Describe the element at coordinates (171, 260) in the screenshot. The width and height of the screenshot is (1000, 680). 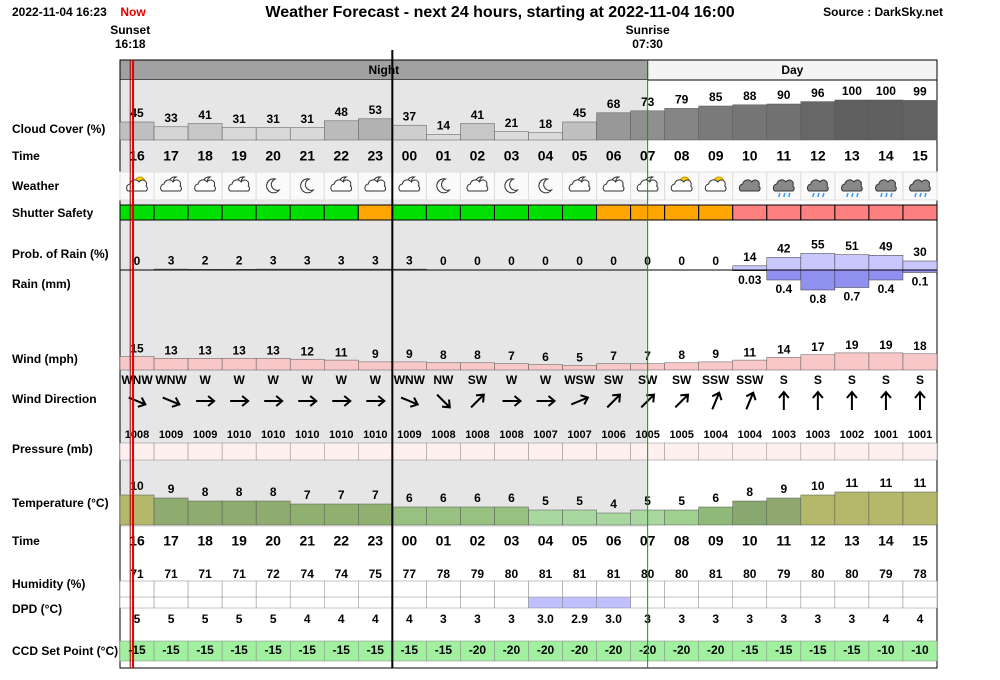
I see `rain-prob-value: 3` at that location.